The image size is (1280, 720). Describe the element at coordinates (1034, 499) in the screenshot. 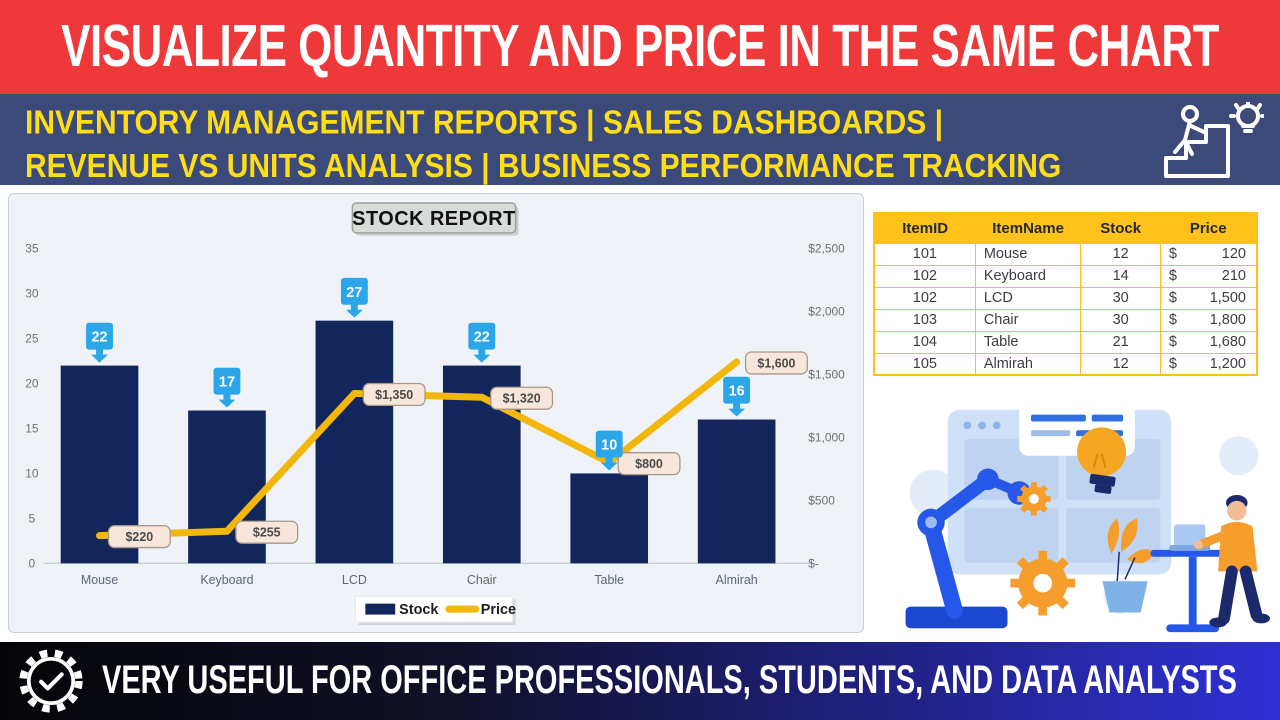

I see `small-gear-icon` at that location.